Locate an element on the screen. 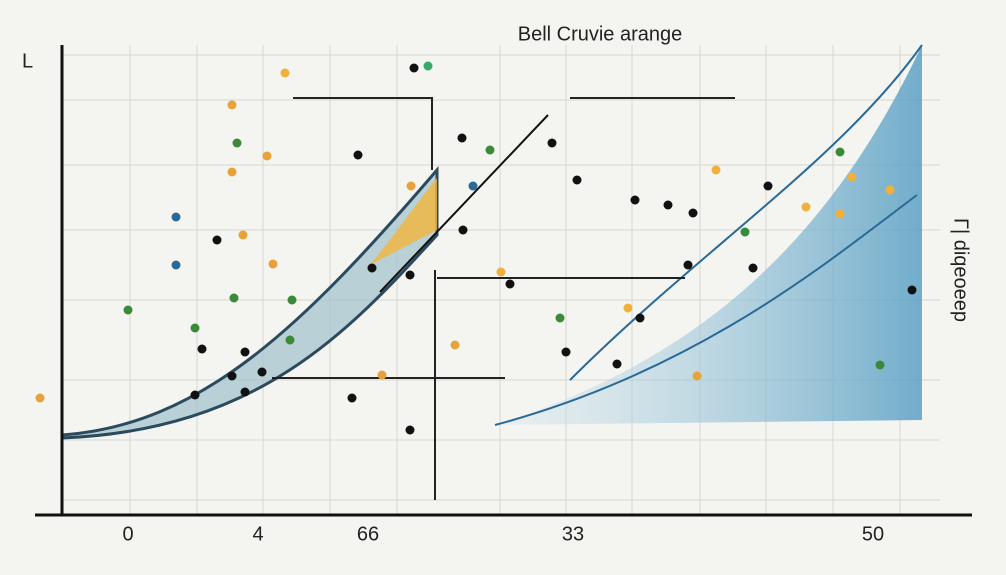 Image resolution: width=1006 pixels, height=575 pixels. x-label: 33 is located at coordinates (573, 534).